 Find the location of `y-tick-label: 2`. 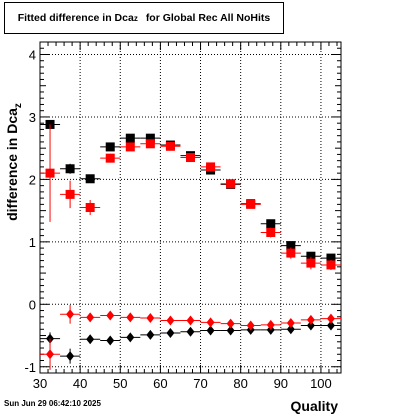

y-tick-label: 2 is located at coordinates (32, 179).